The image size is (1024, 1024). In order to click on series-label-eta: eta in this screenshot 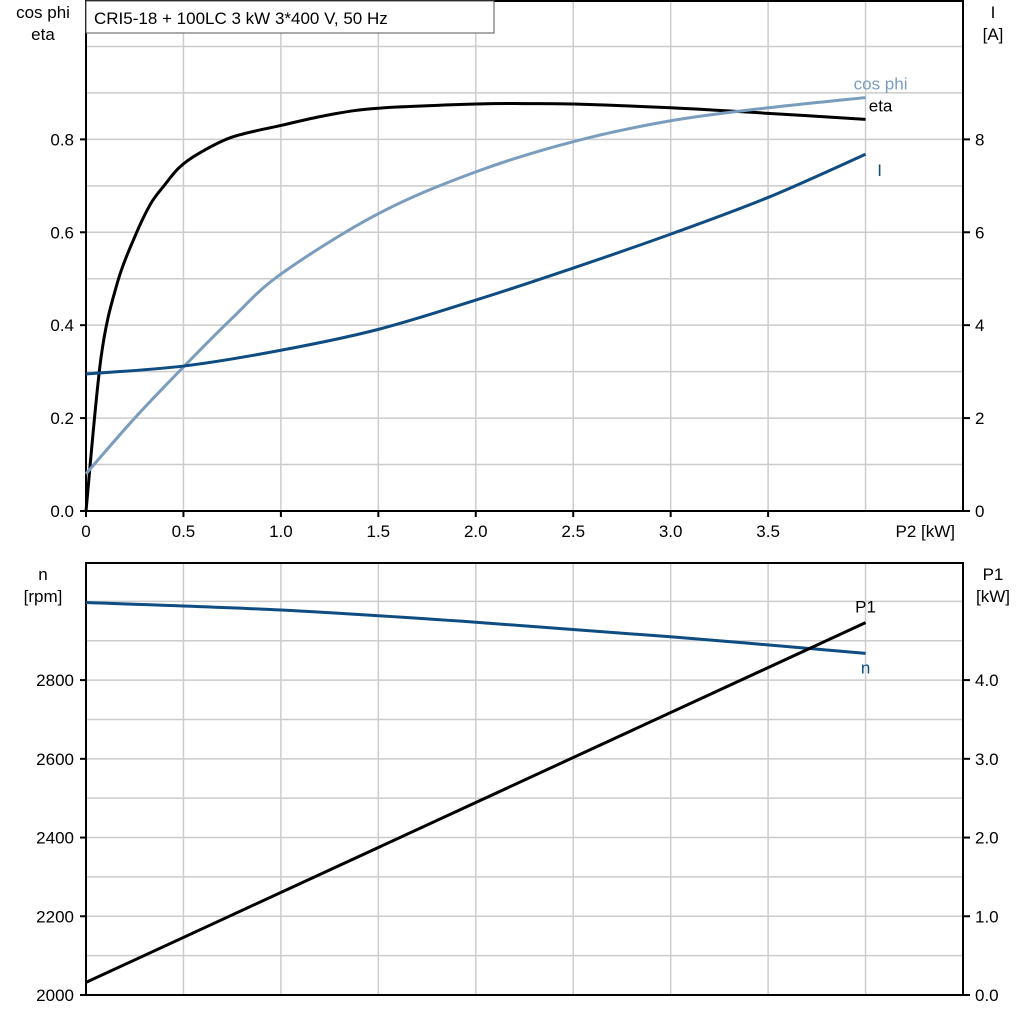, I will do `click(881, 105)`.